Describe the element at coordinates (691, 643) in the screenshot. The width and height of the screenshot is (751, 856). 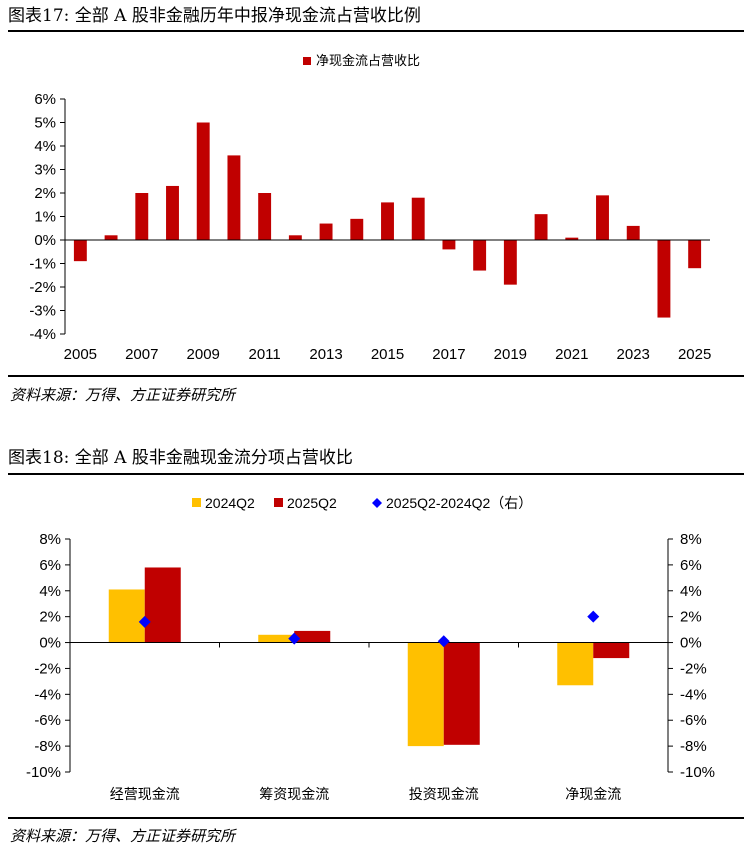
I see `y-right-tick-label: 0%` at that location.